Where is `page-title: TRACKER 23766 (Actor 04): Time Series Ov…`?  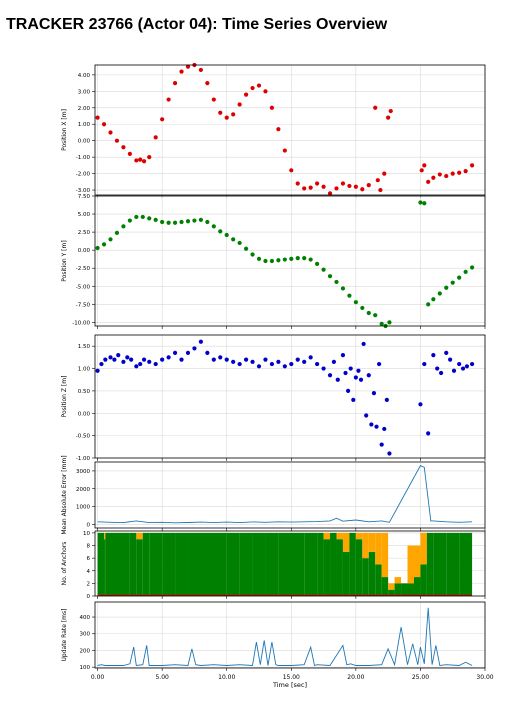
page-title: TRACKER 23766 (Actor 04): Time Series Ov… is located at coordinates (197, 24).